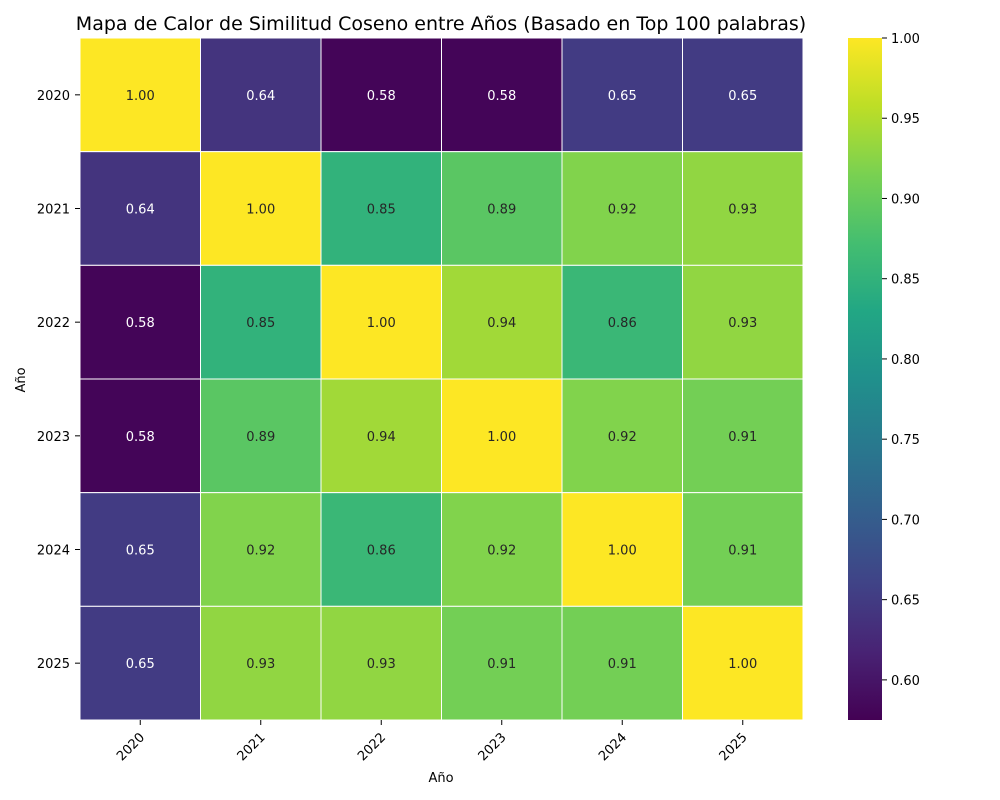 The image size is (1000, 800). What do you see at coordinates (734, 747) in the screenshot?
I see `x-tick-label: 2025` at bounding box center [734, 747].